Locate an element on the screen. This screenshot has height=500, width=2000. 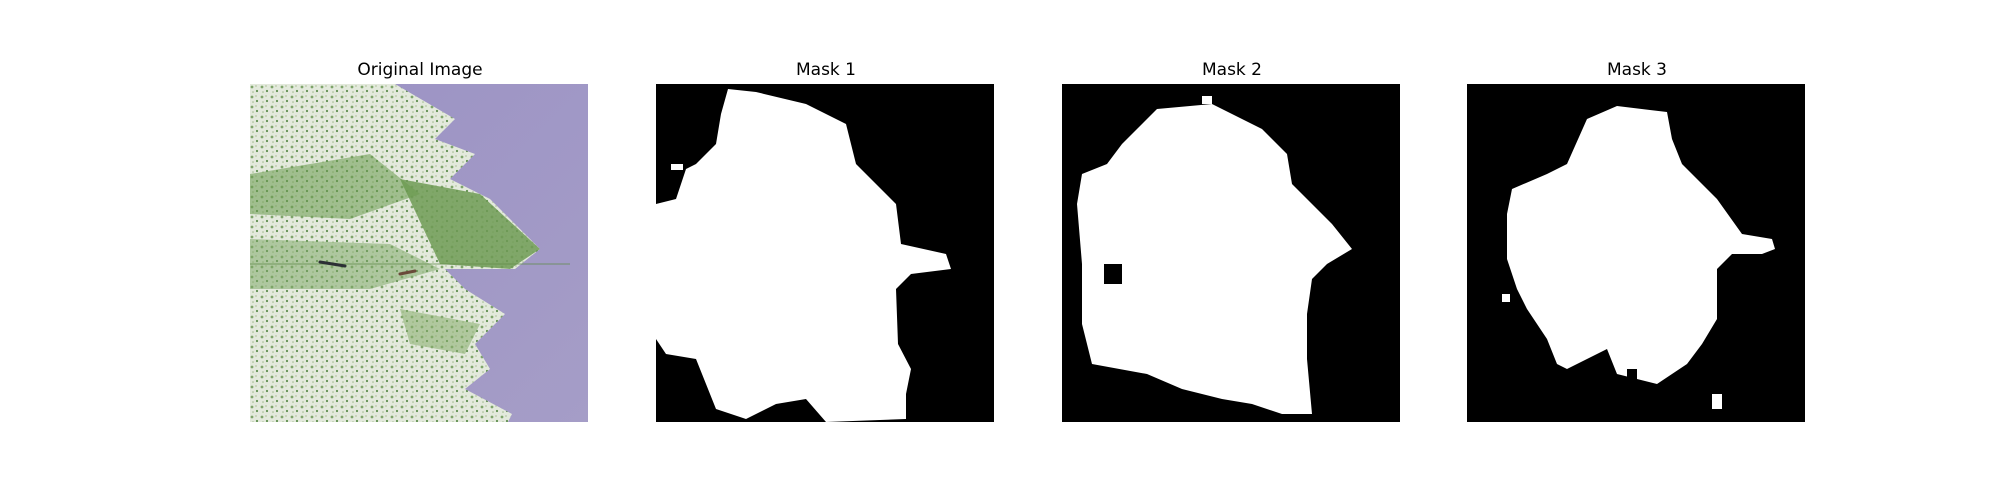
mask-2-image is located at coordinates (1231, 253).